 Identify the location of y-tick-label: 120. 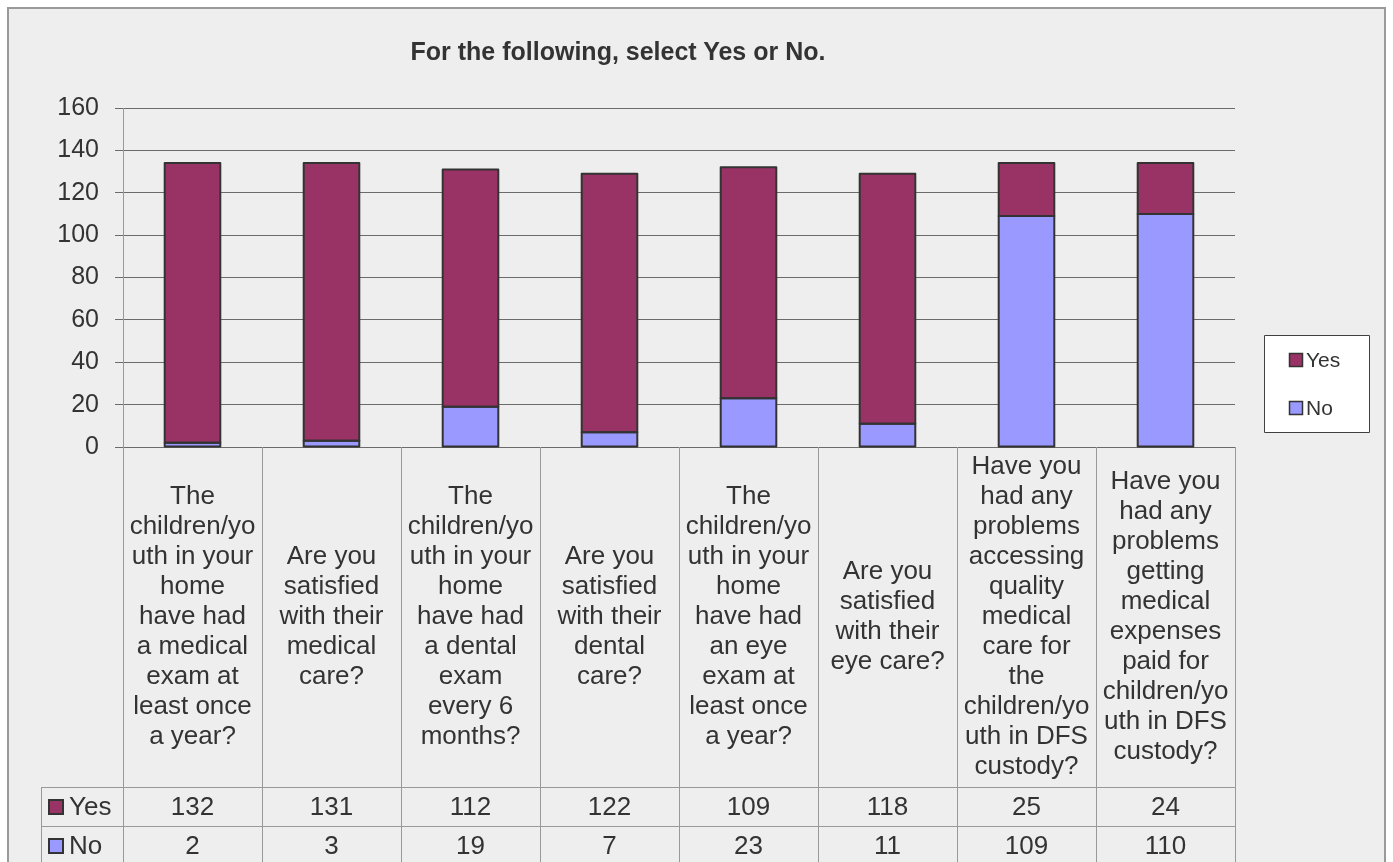
(78, 190).